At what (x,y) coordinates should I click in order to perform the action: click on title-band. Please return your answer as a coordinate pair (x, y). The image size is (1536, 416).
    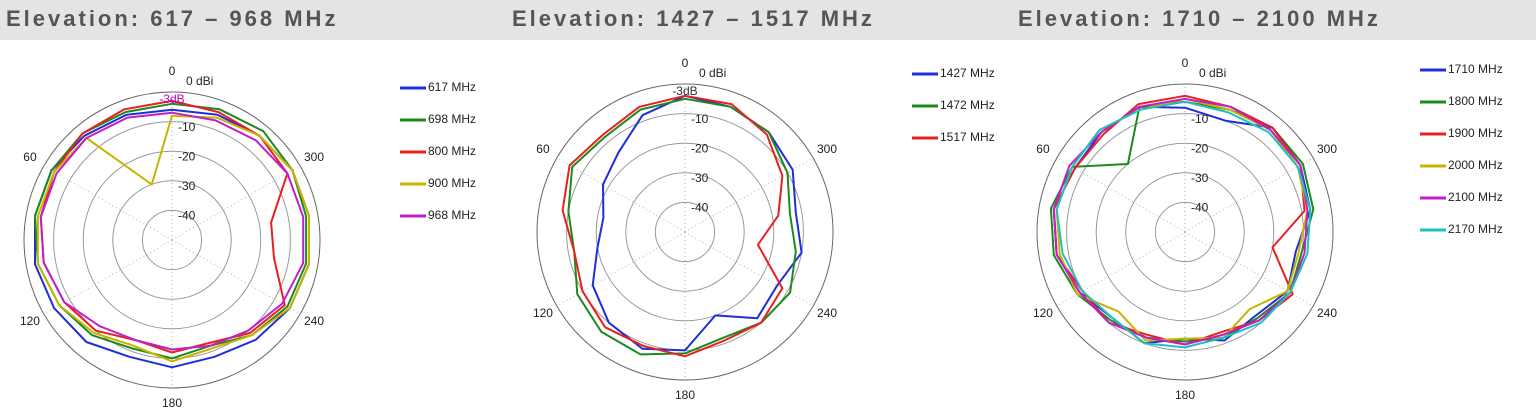
    Looking at the image, I should click on (768, 20).